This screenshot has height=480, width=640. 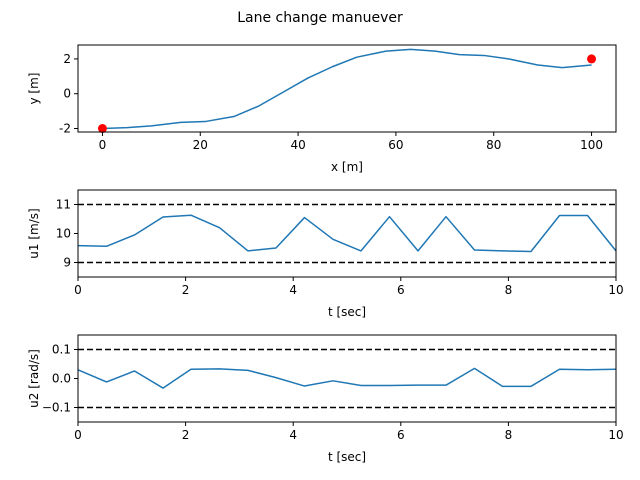 What do you see at coordinates (63, 205) in the screenshot?
I see `y-tick-label: 11` at bounding box center [63, 205].